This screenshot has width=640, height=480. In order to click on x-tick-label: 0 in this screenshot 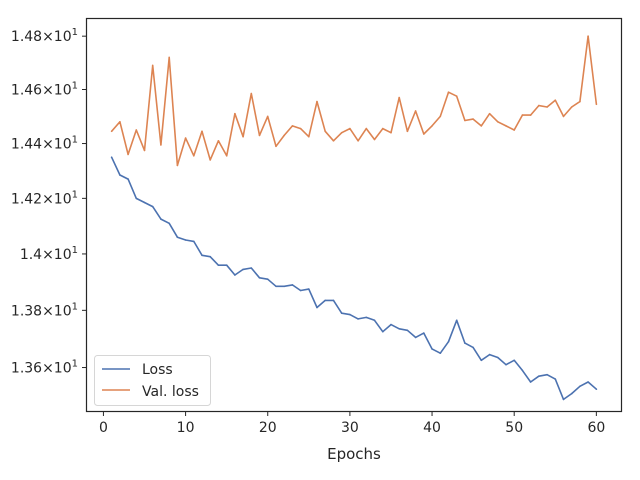, I will do `click(103, 428)`.